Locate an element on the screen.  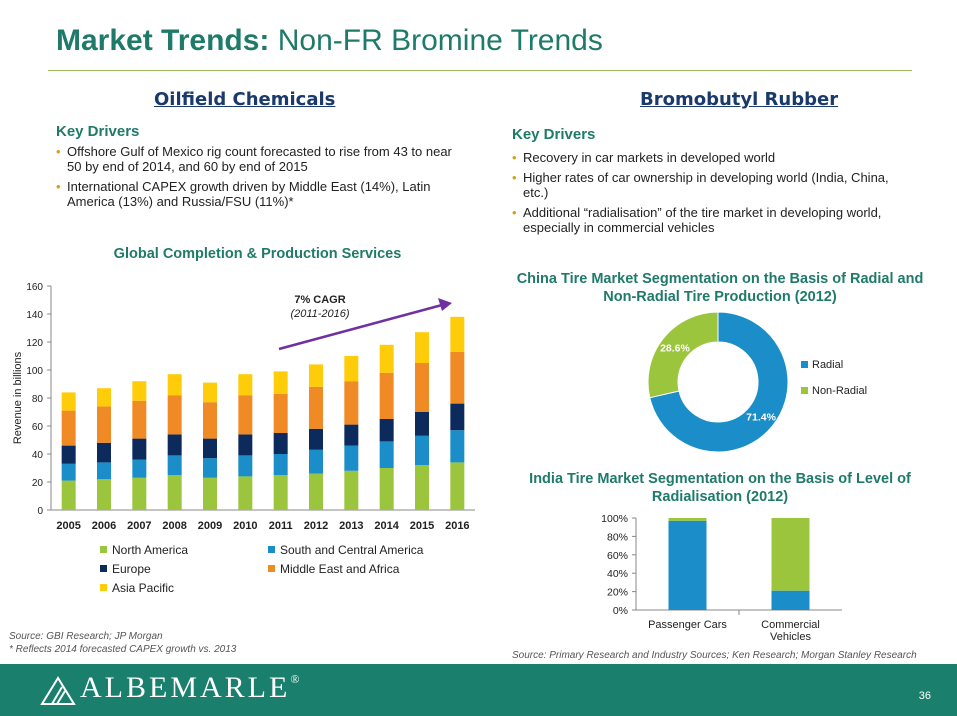
page-title-rest: Non-FR Bromine Trends is located at coordinates (440, 40).